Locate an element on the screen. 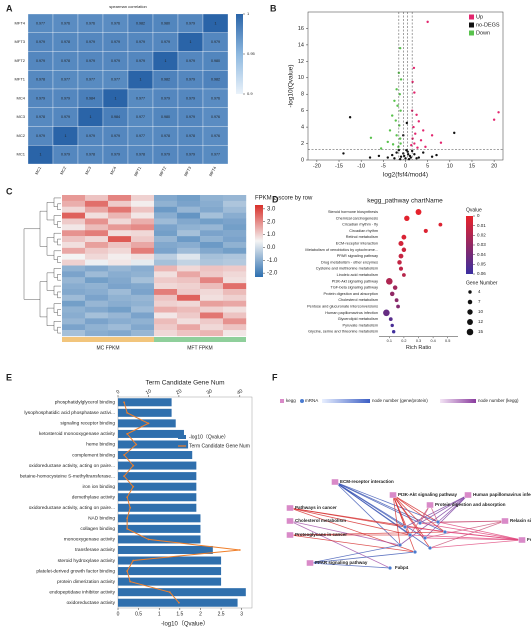 Image resolution: width=531 pixels, height=640 pixels. colorbar-label: 2.0 is located at coordinates (271, 222).